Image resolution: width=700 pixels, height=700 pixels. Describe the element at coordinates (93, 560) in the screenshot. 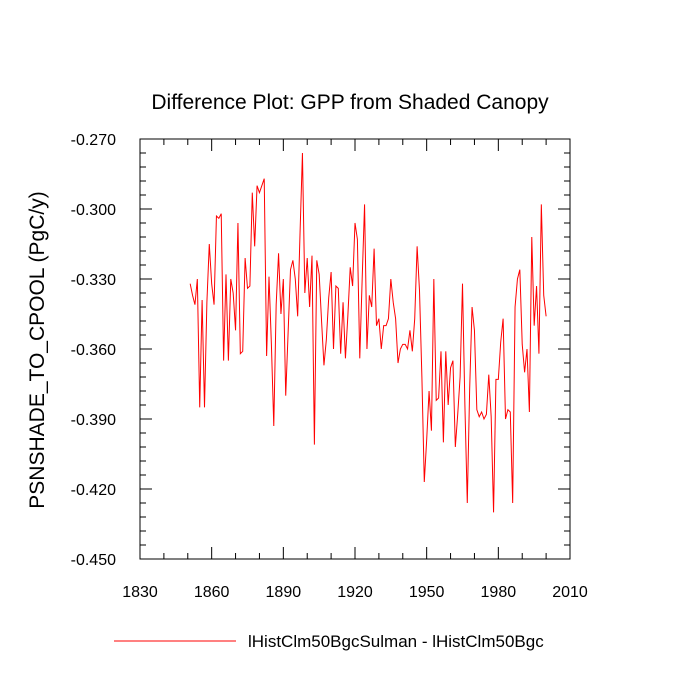

I see `y-tick-label: -0.450` at that location.